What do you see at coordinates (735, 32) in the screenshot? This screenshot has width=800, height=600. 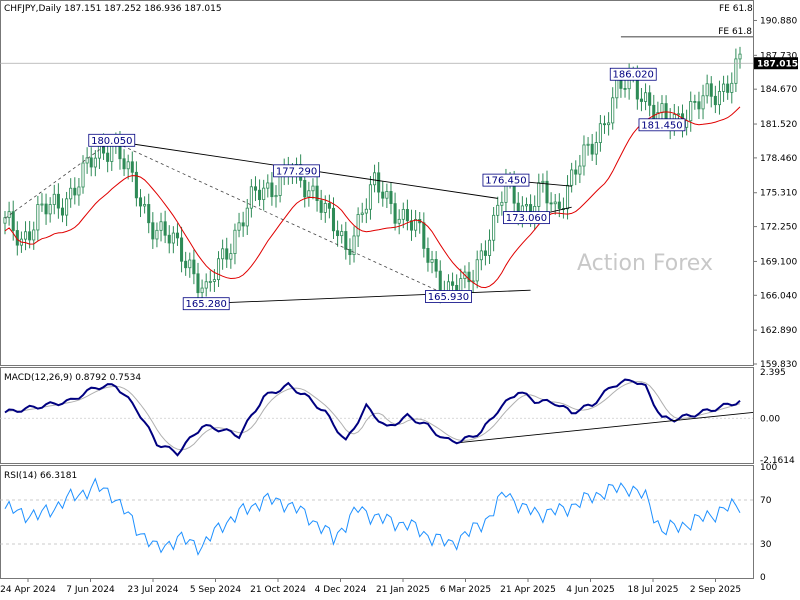 I see `fe-level-label: FE 61.8` at bounding box center [735, 32].